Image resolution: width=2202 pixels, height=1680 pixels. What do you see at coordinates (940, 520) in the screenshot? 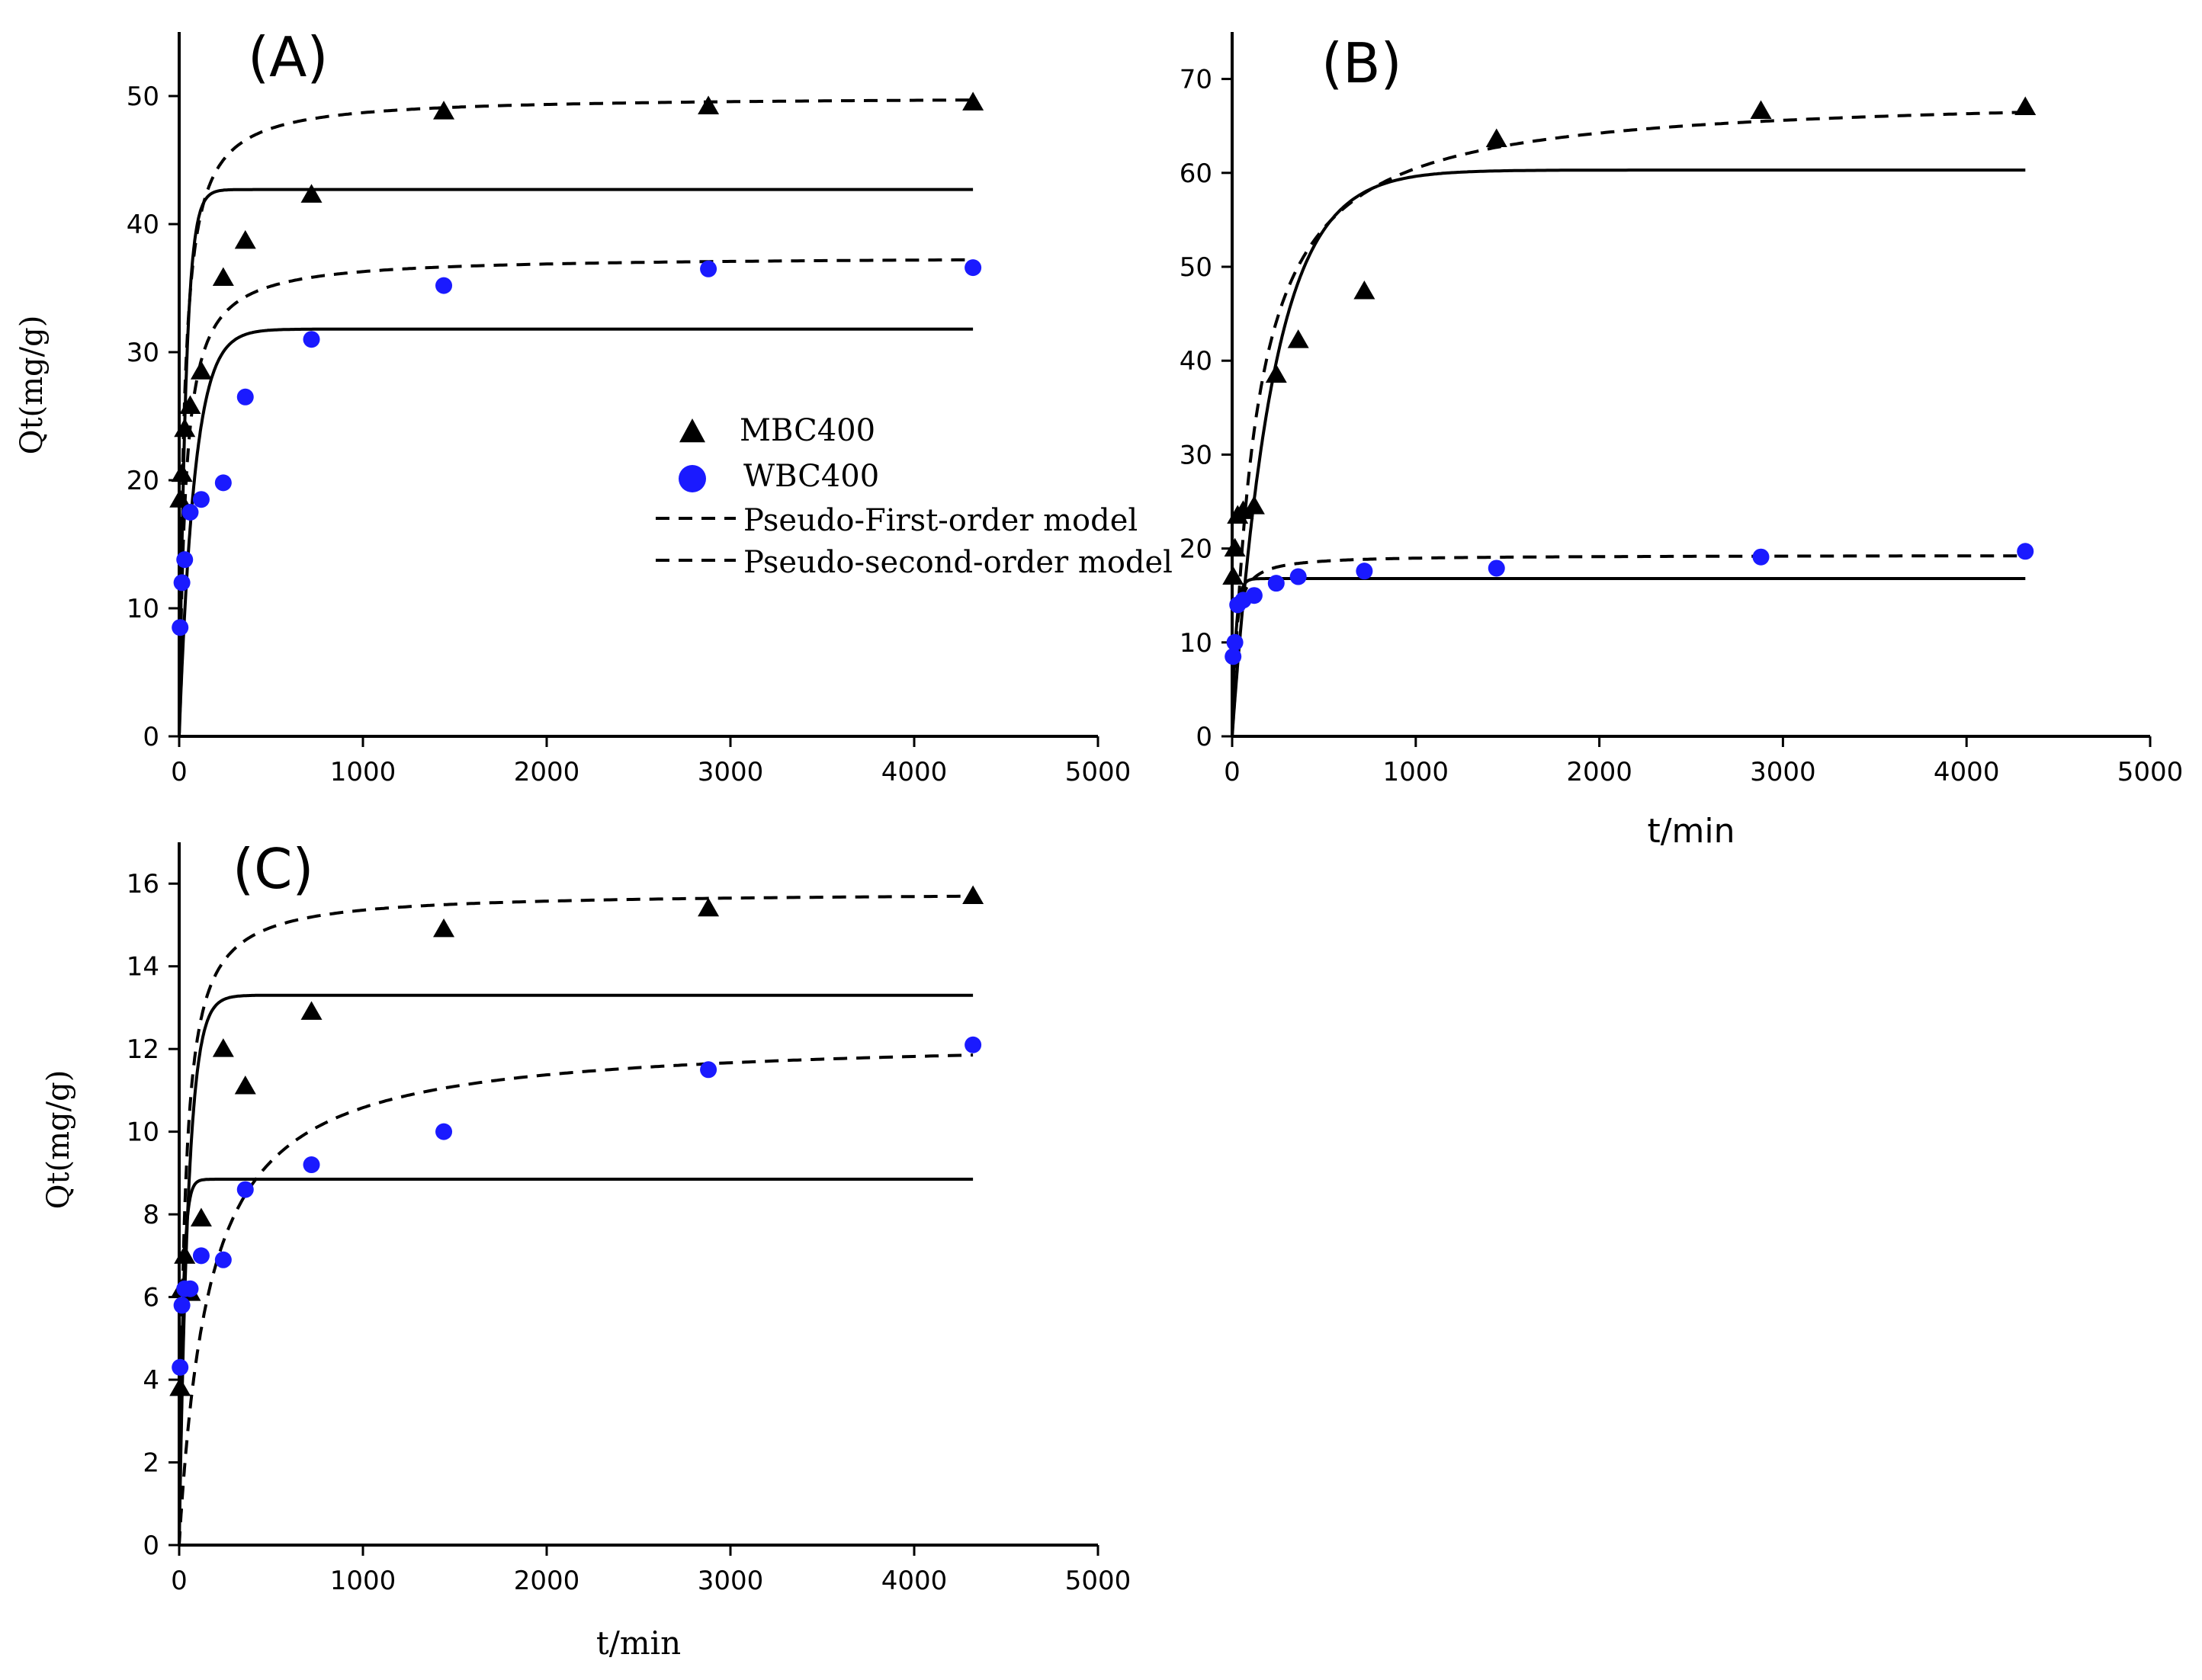
I see `legend-label: Pseudo-First-order model` at bounding box center [940, 520].